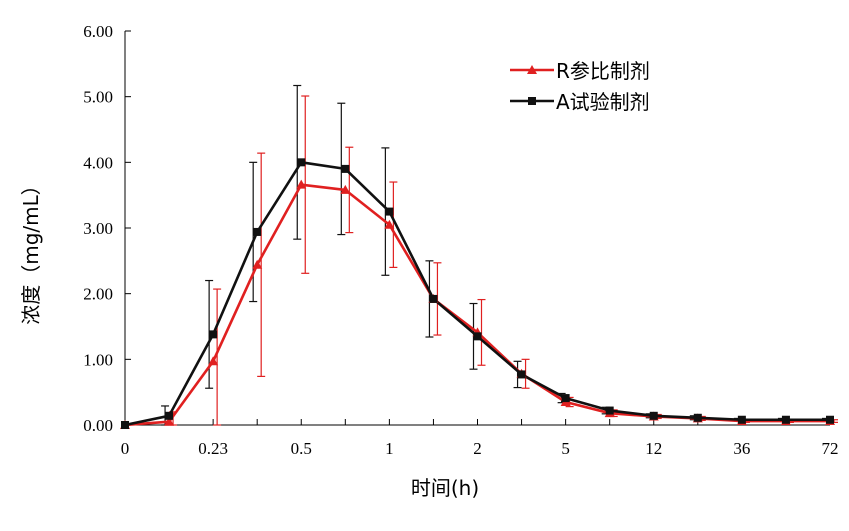 This screenshot has width=849, height=531. I want to click on y-tick-label: 3.00, so click(98, 228).